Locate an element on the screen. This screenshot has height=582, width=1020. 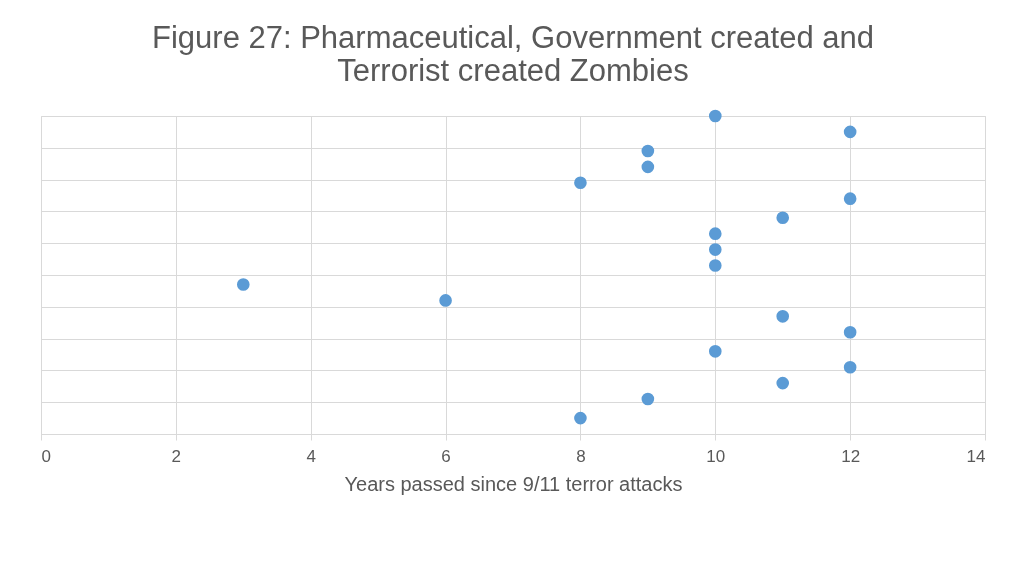
x-tick-label: 6 is located at coordinates (446, 456).